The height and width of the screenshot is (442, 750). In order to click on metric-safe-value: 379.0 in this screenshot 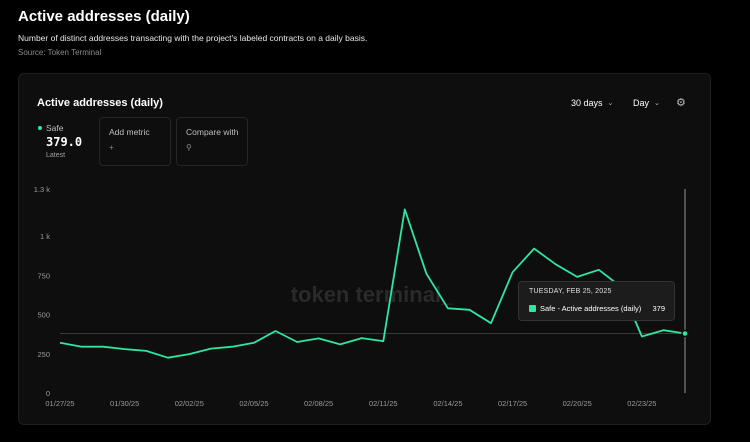, I will do `click(64, 142)`.